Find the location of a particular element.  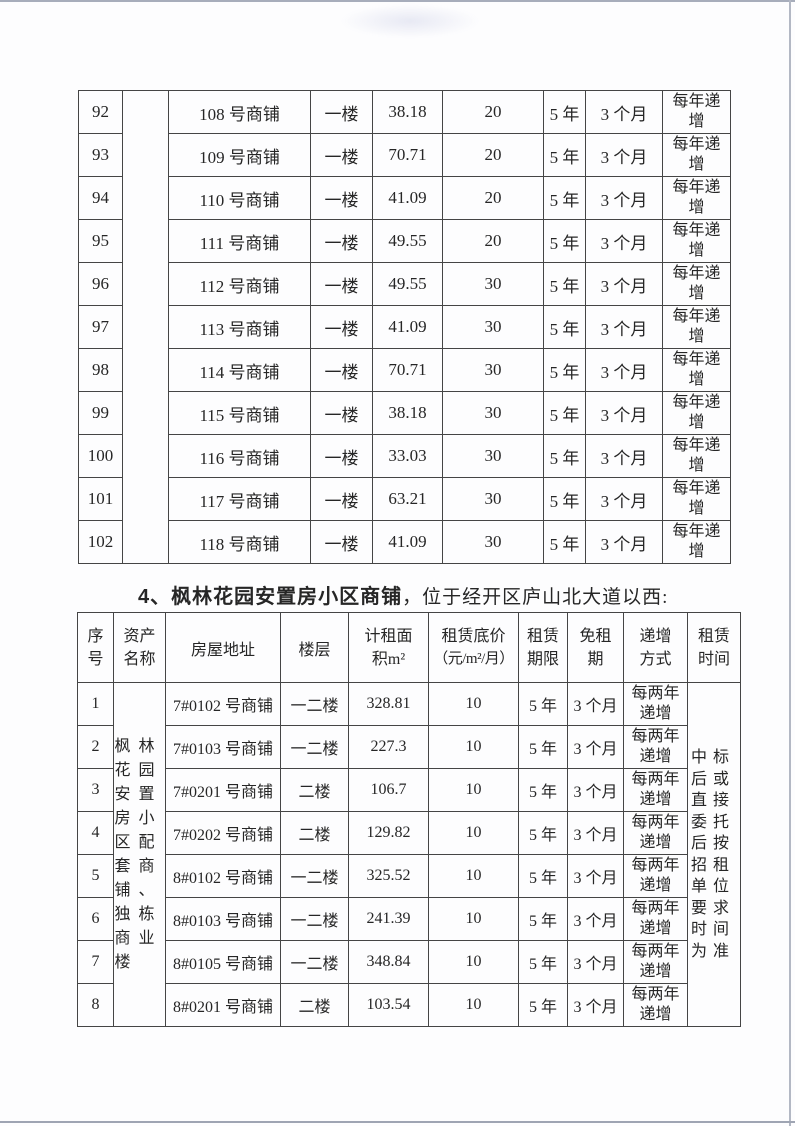

cell-address: 8#0105 号商铺 is located at coordinates (223, 962).